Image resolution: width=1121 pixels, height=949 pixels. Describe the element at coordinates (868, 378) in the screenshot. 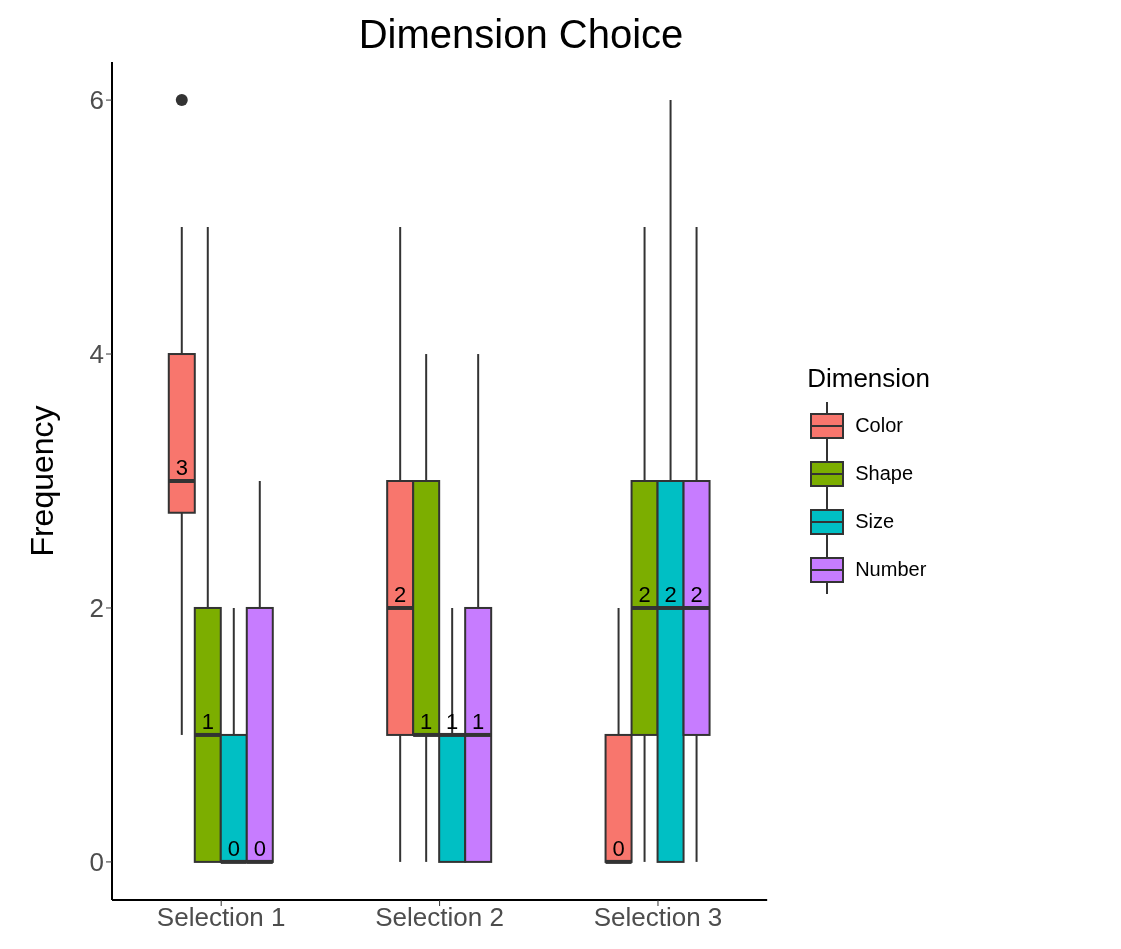

I see `legend-title: Dimension` at that location.